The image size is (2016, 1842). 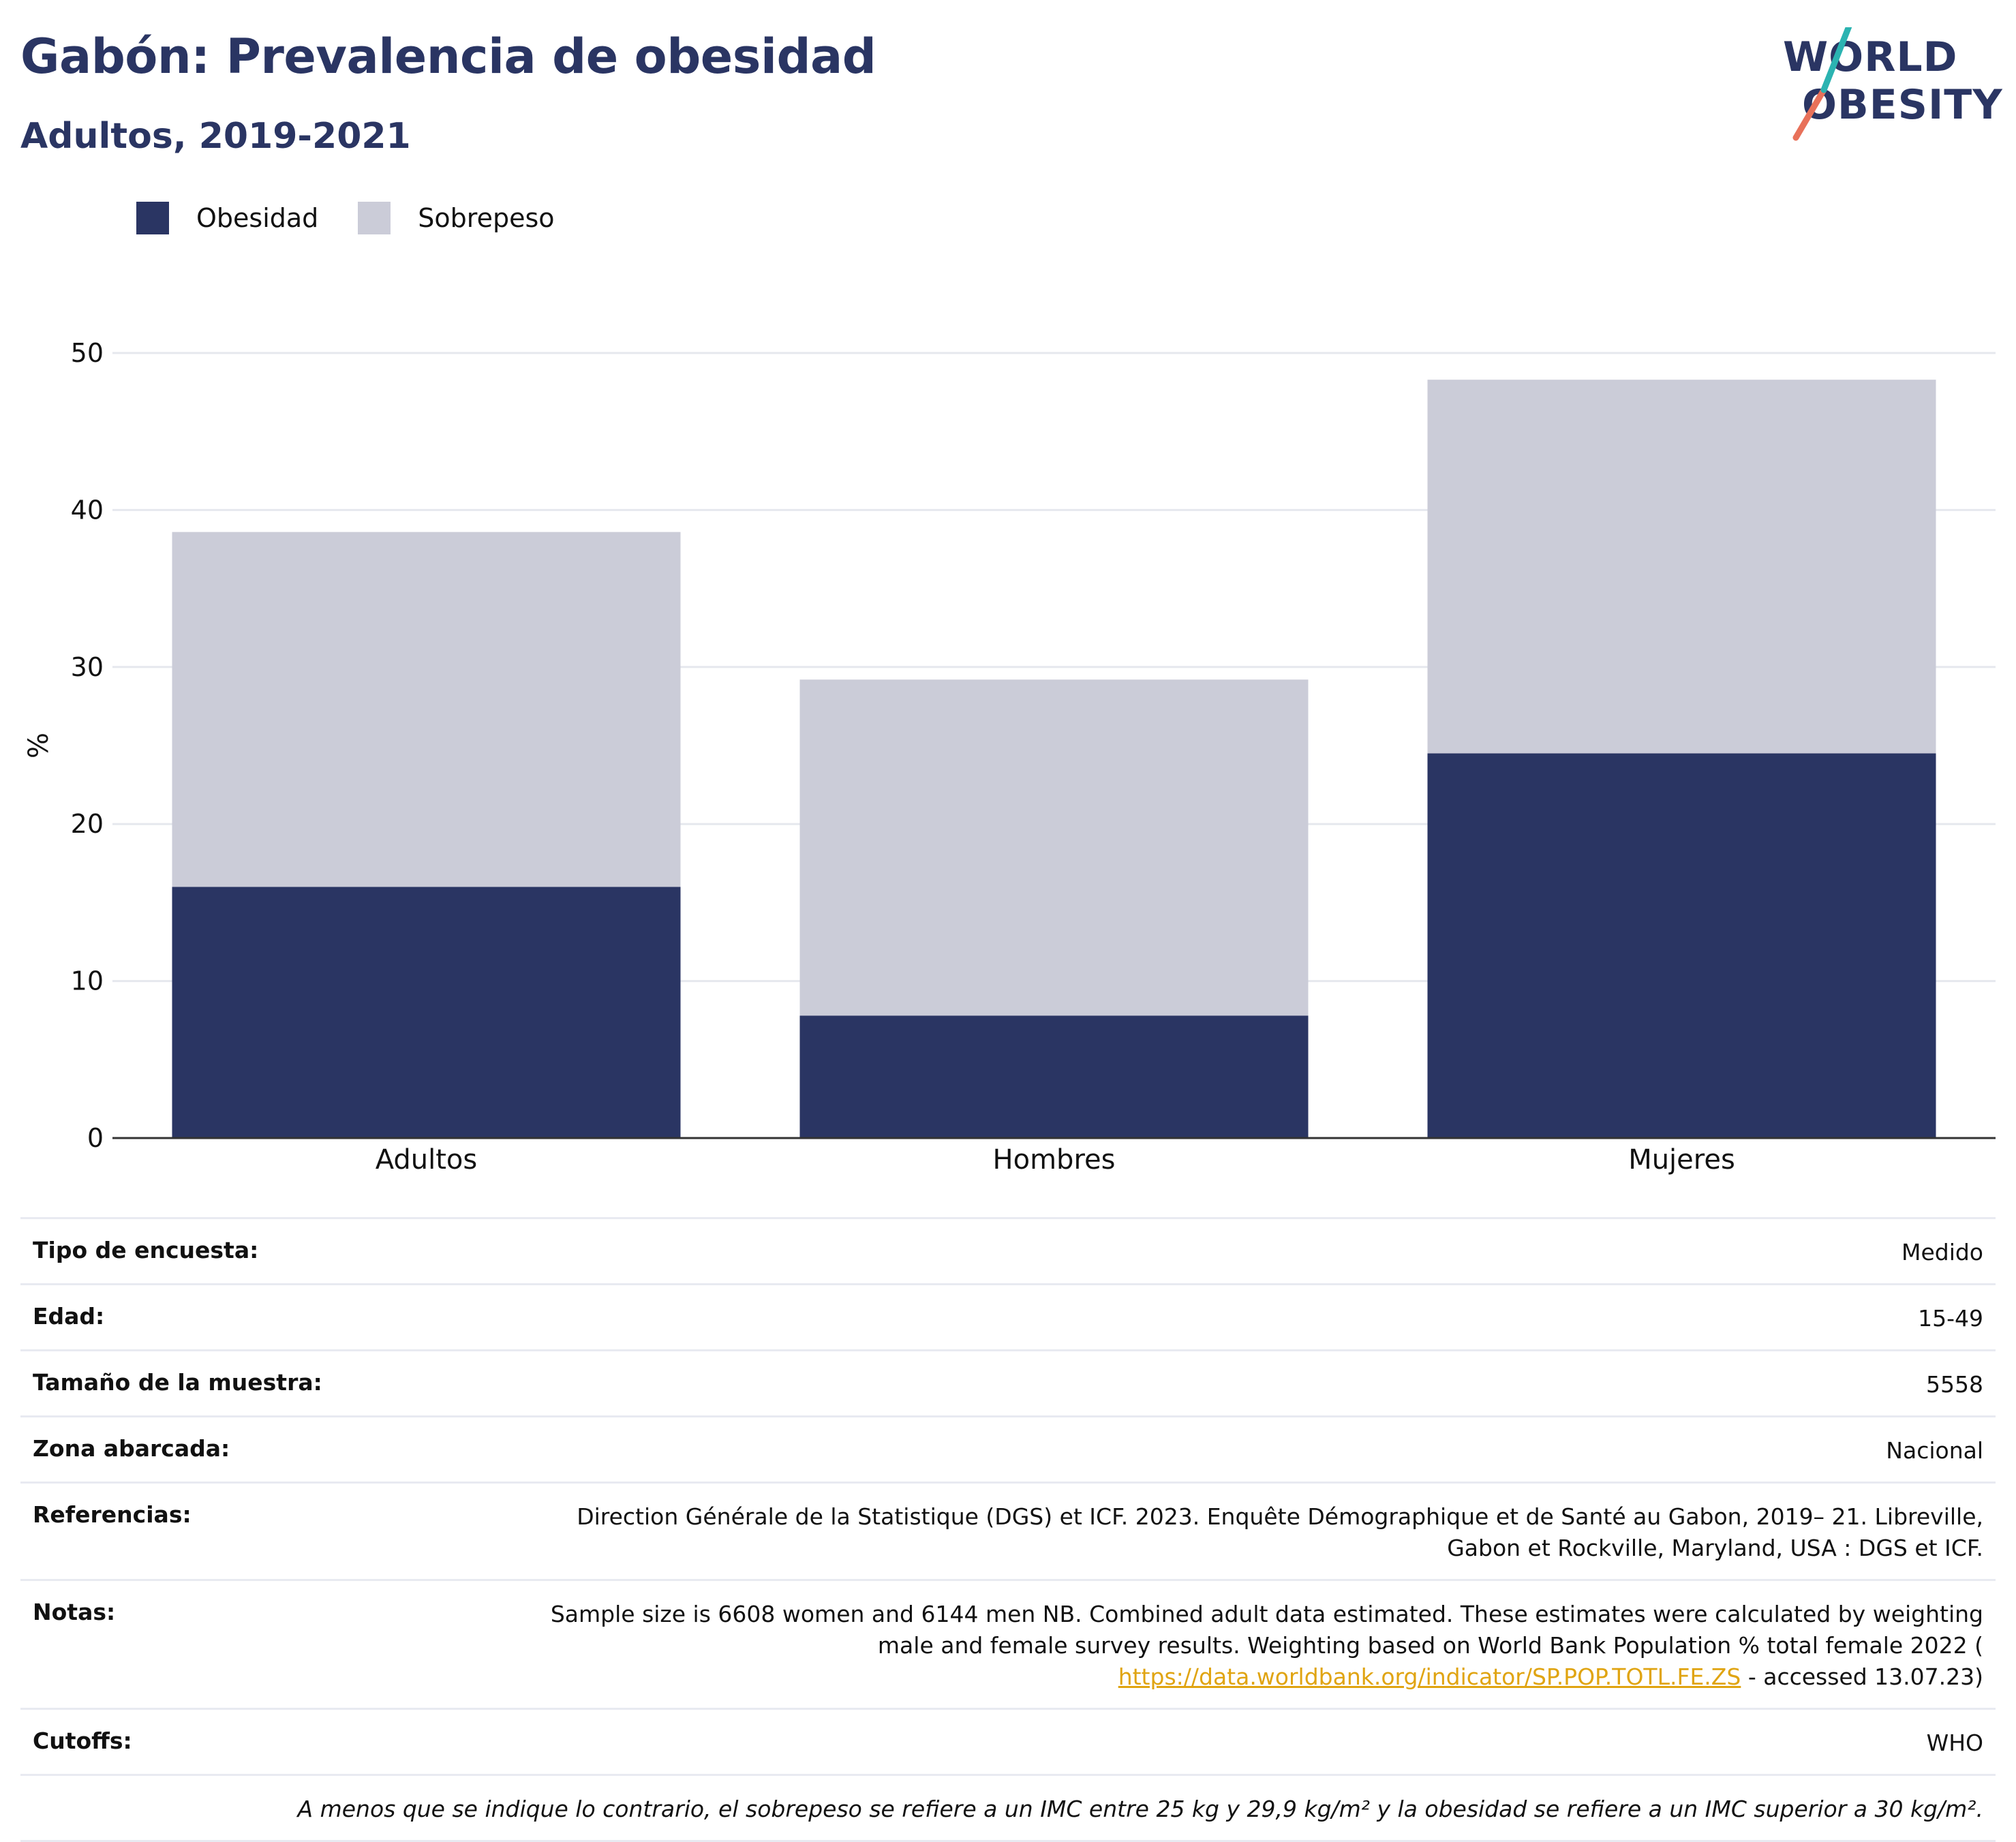 I want to click on bar-obesity-hombres, so click(x=1054, y=1076).